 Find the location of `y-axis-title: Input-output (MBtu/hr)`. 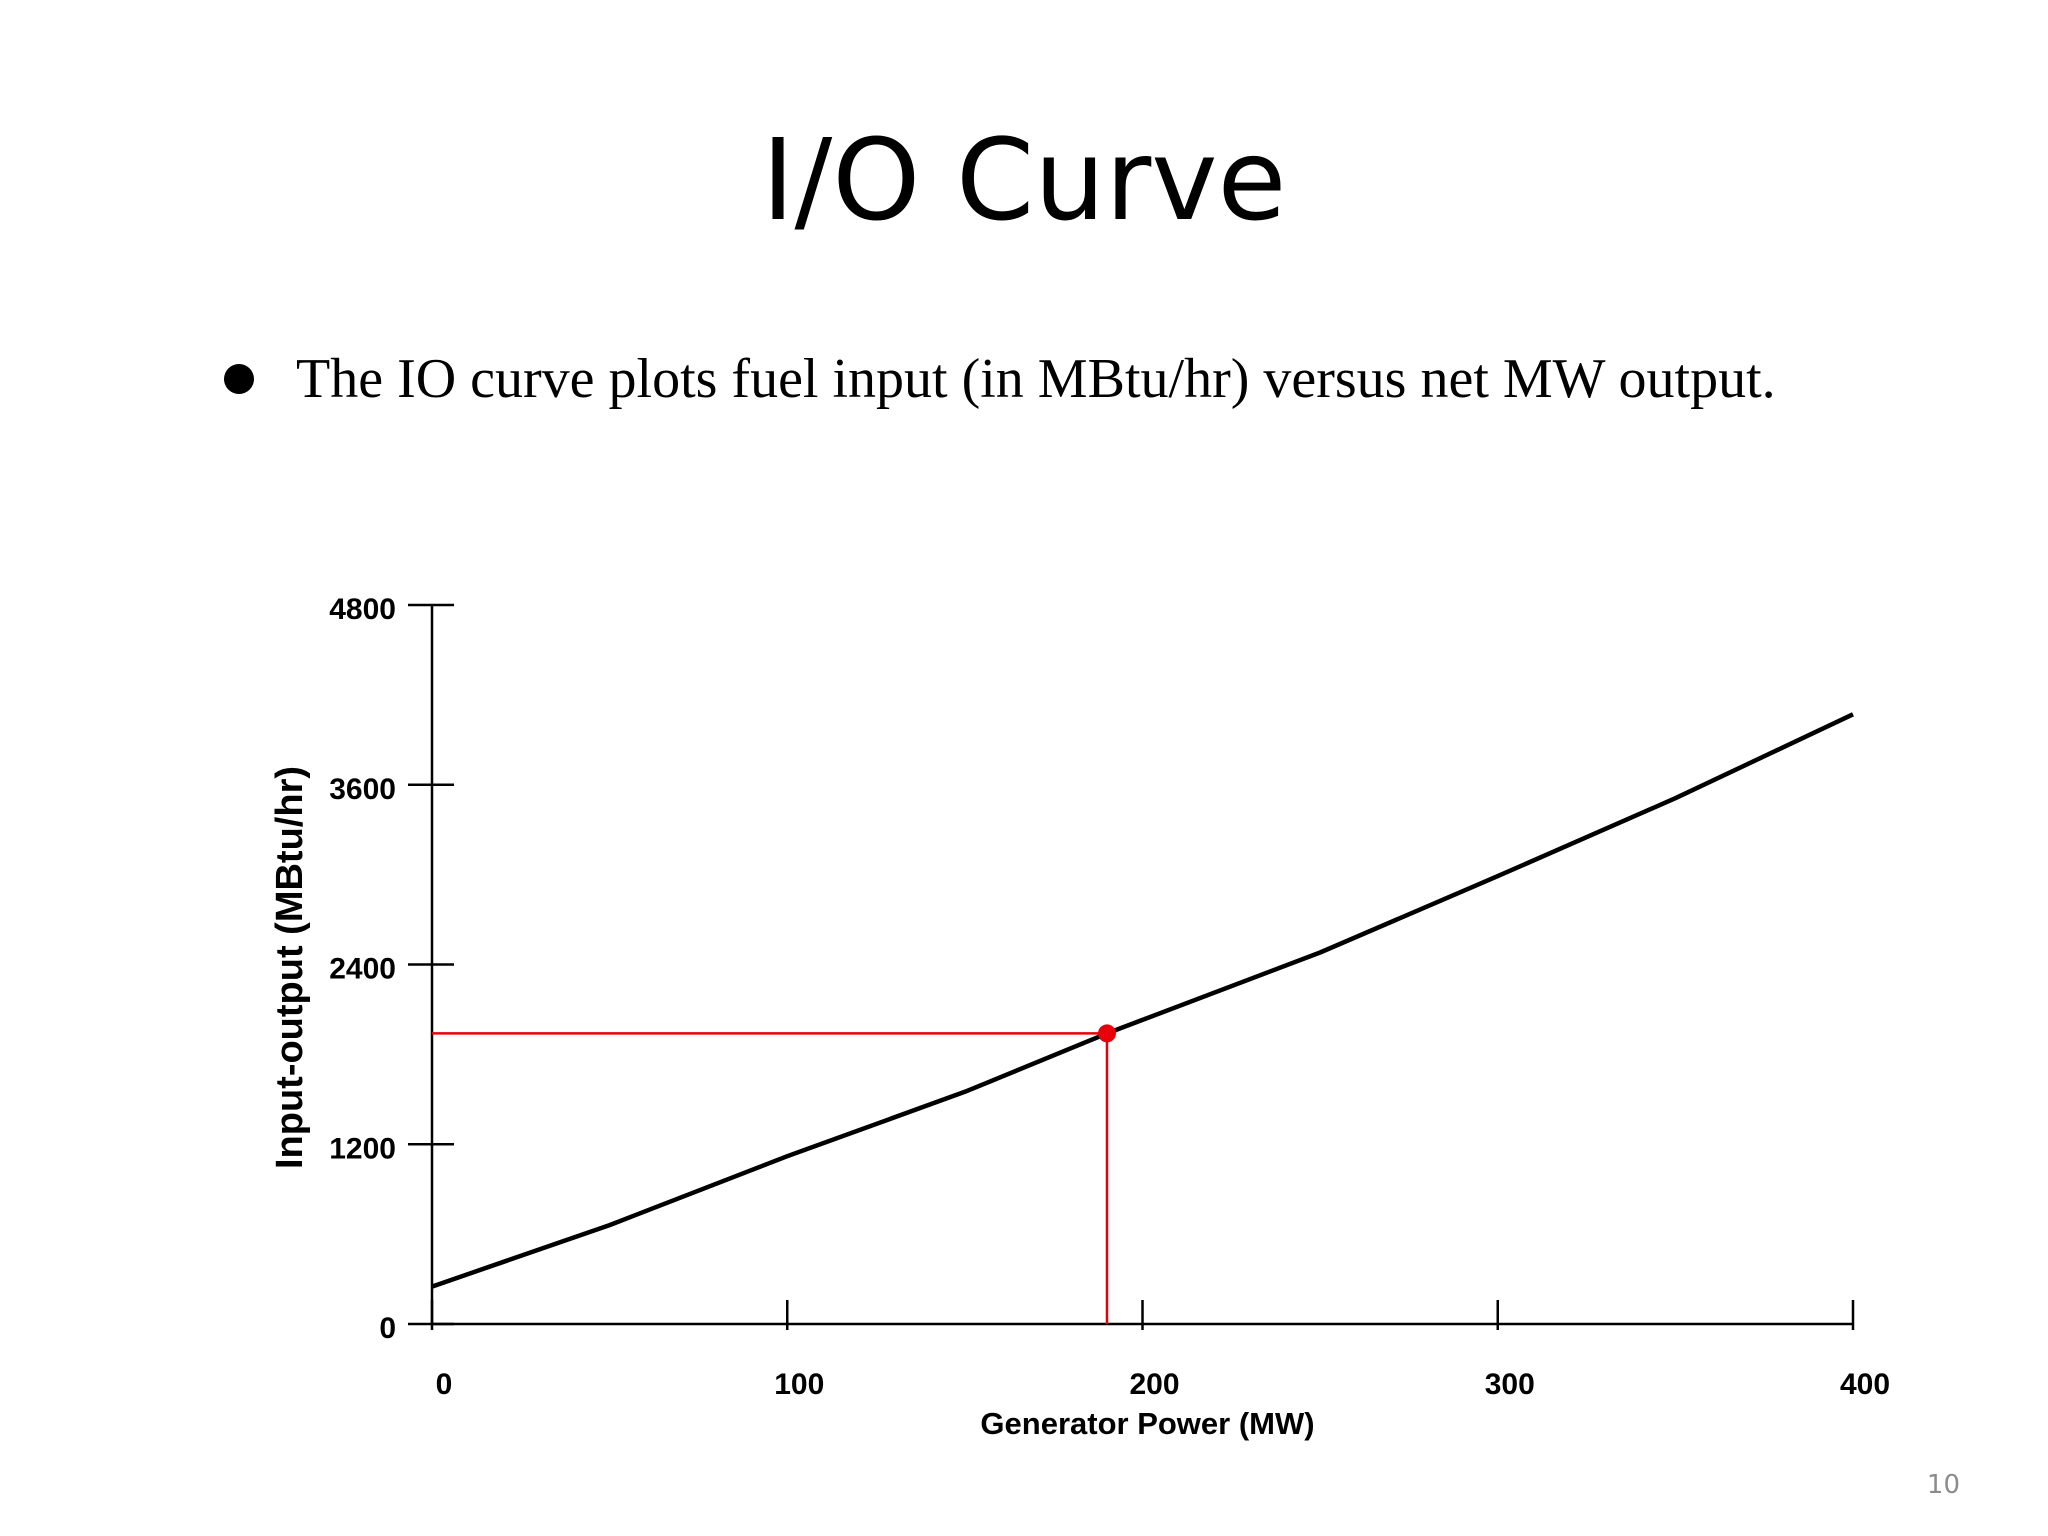

y-axis-title: Input-output (MBtu/hr) is located at coordinates (290, 967).